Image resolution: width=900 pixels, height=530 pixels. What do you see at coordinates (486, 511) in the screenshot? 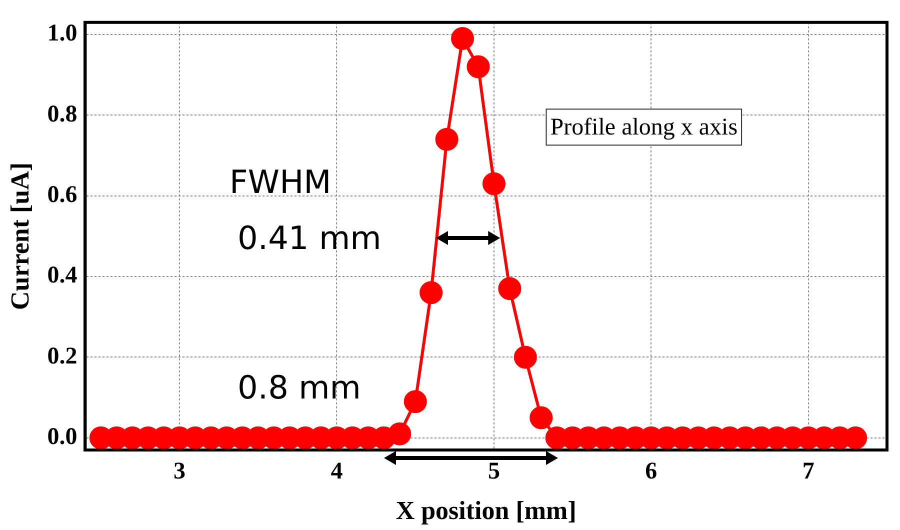
I see `x-axis-title: X position [mm]` at bounding box center [486, 511].